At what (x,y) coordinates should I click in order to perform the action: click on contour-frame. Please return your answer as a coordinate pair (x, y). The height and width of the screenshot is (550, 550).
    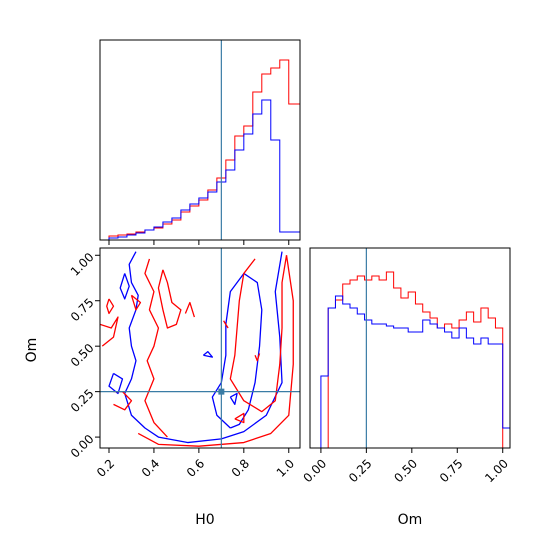
    Looking at the image, I should click on (200, 348).